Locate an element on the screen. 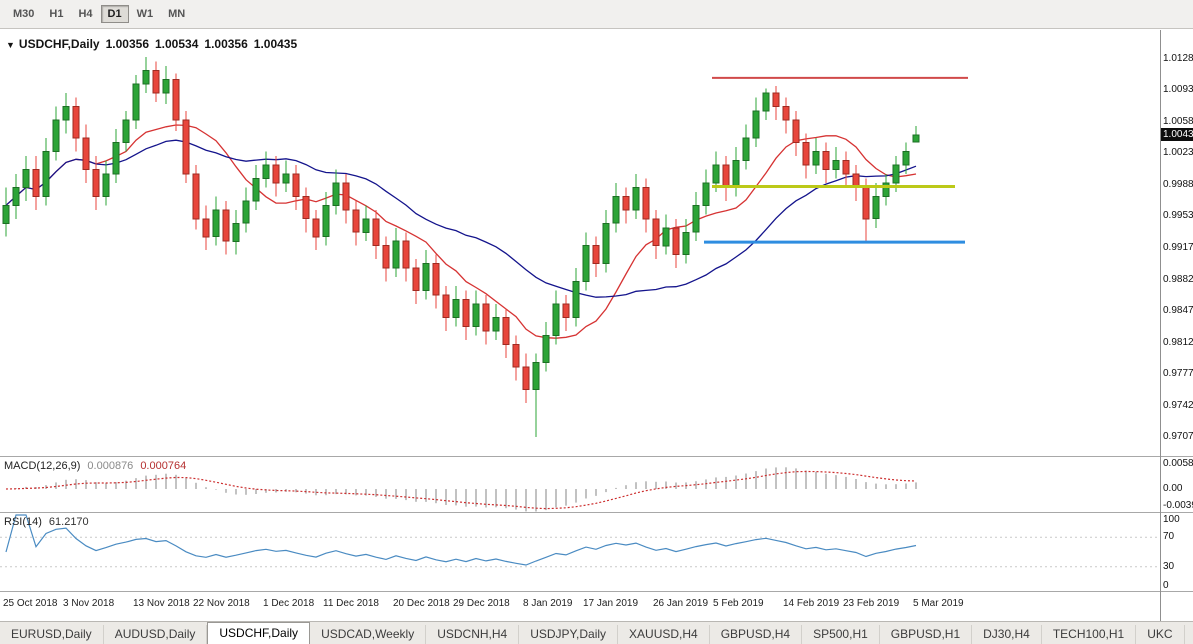  chart-tab-dj30: DJ30,H4 is located at coordinates (1007, 634).